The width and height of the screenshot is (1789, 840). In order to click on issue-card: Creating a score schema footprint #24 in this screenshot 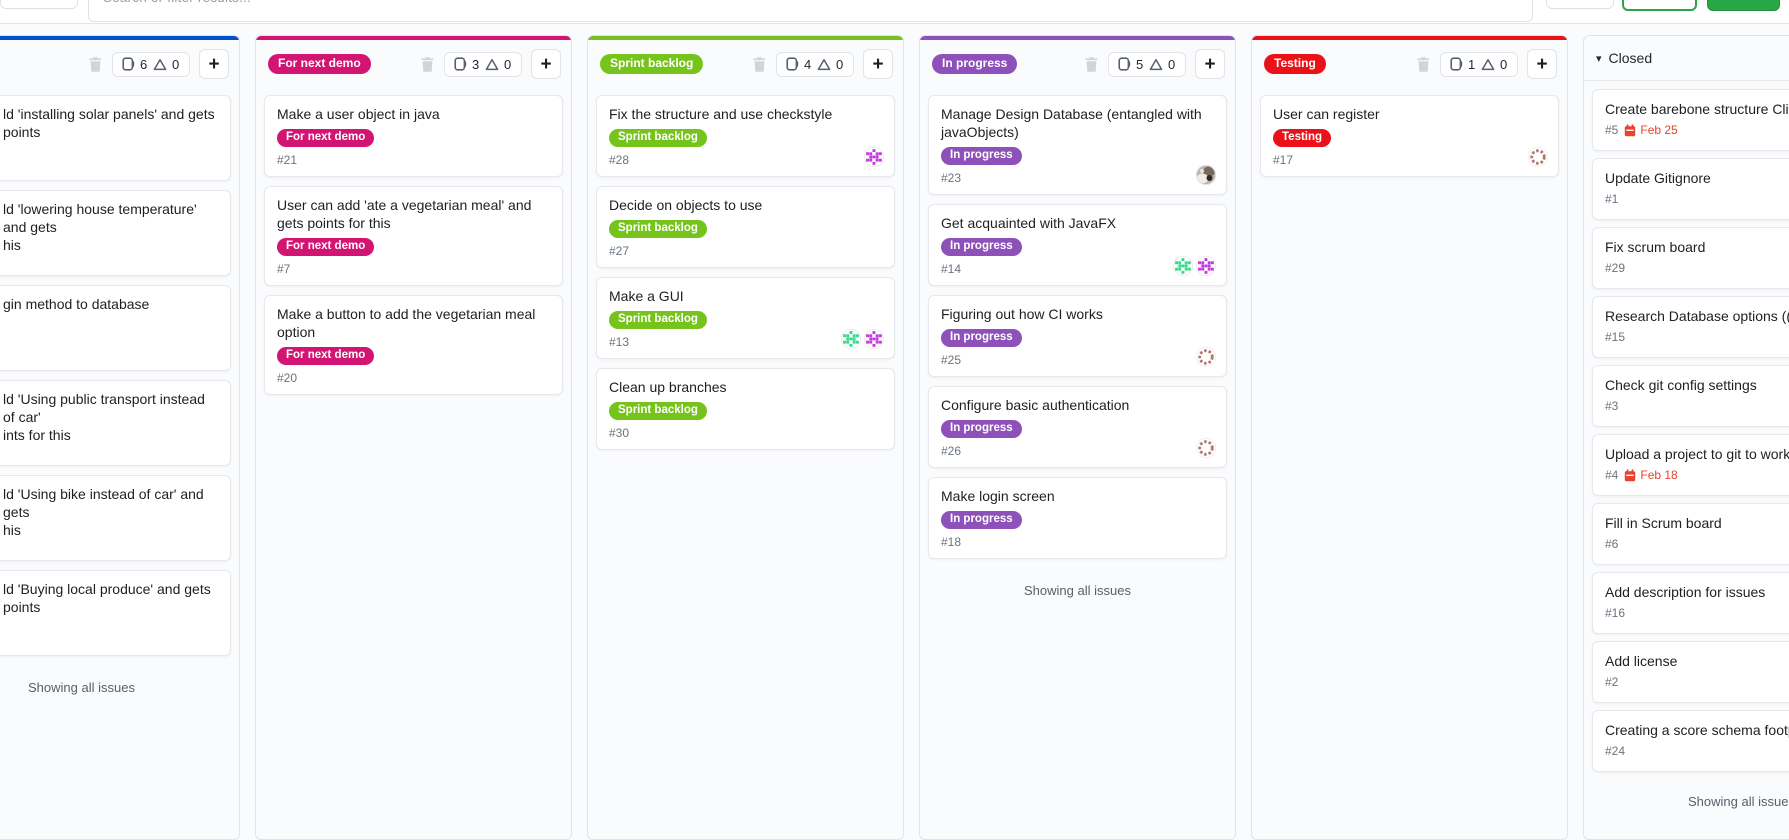, I will do `click(1690, 741)`.